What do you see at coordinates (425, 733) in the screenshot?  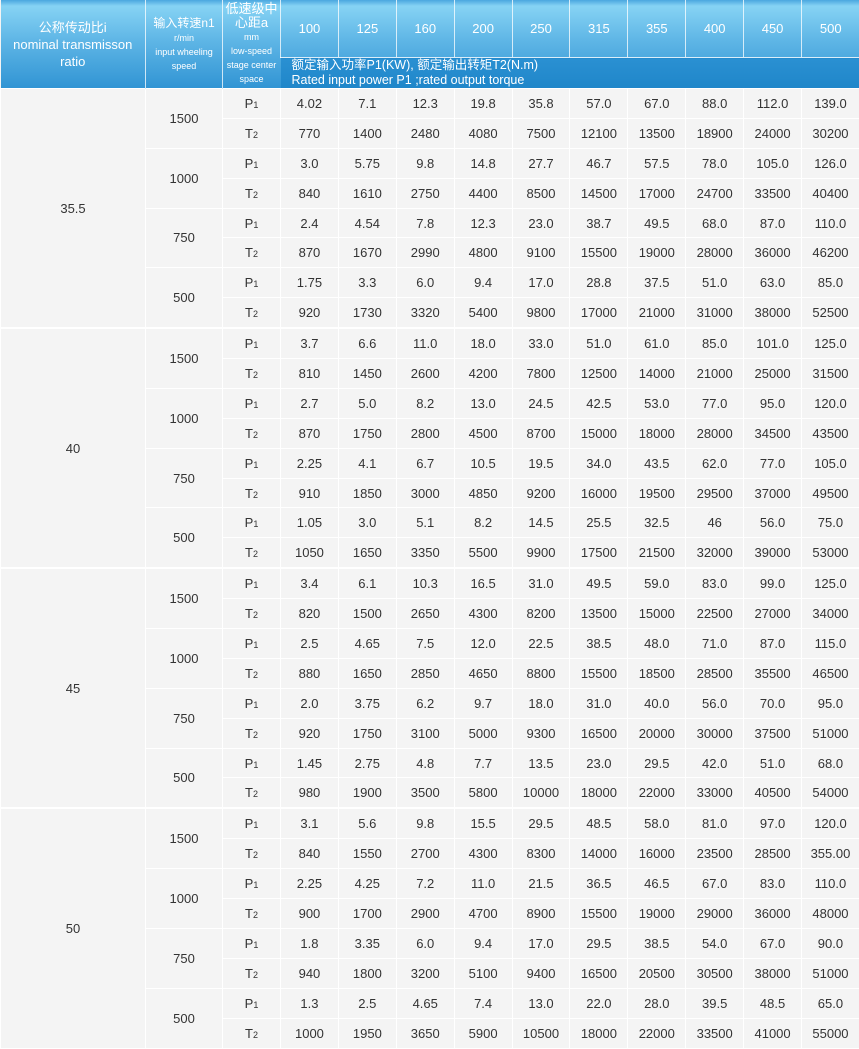 I see `t2-value-cell: 3100` at bounding box center [425, 733].